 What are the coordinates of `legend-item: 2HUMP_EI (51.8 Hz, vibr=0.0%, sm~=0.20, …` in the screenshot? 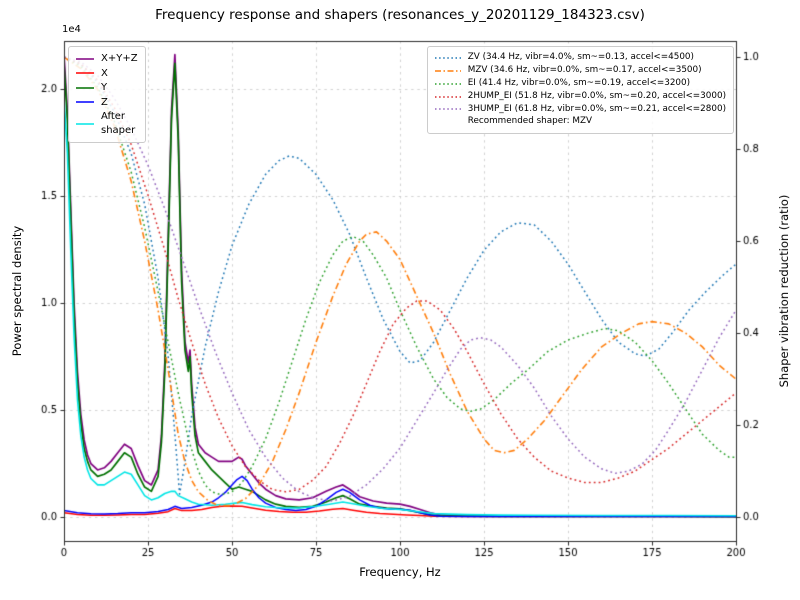 It's located at (580, 97).